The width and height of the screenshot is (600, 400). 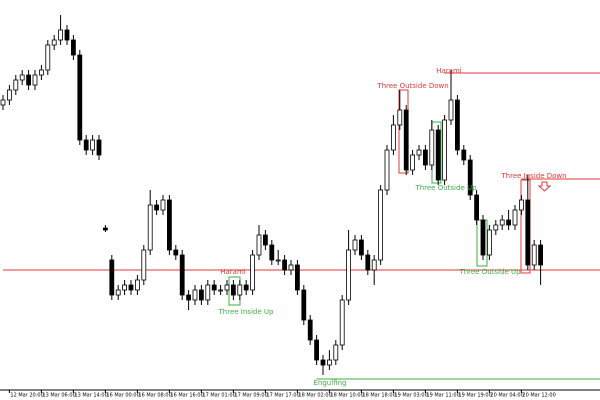 I want to click on annotation: Three Outside Down, so click(x=412, y=86).